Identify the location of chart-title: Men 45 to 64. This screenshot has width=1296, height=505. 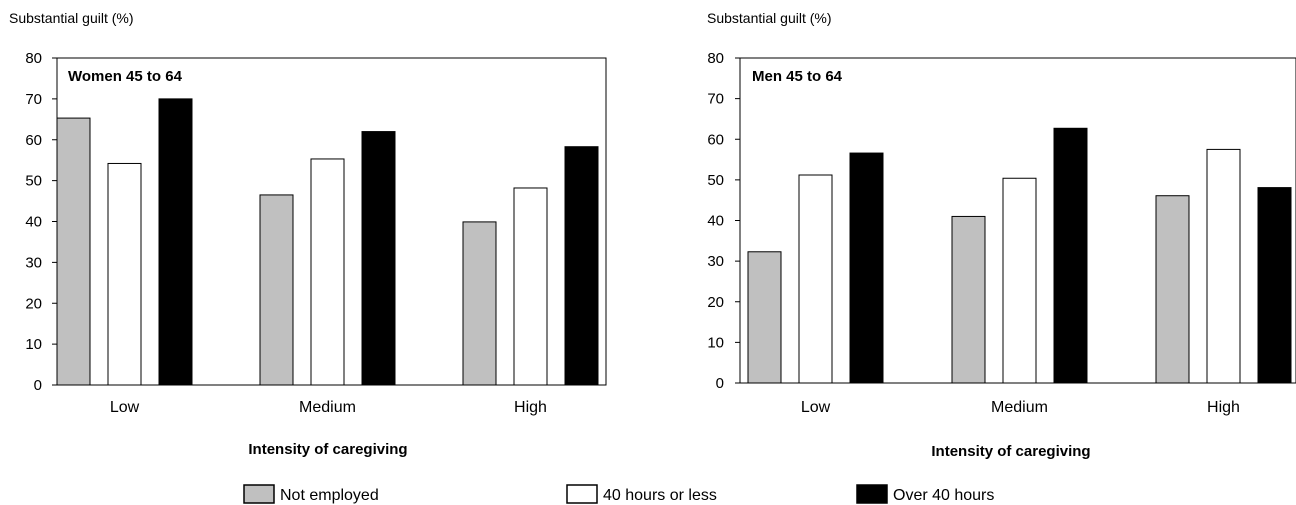
(797, 76).